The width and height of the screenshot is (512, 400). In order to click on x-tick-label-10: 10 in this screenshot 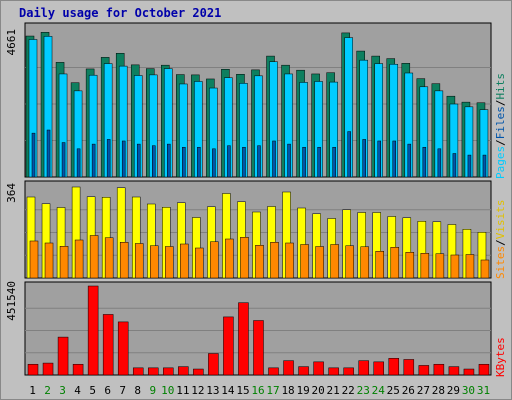, I will do `click(167, 390)`.